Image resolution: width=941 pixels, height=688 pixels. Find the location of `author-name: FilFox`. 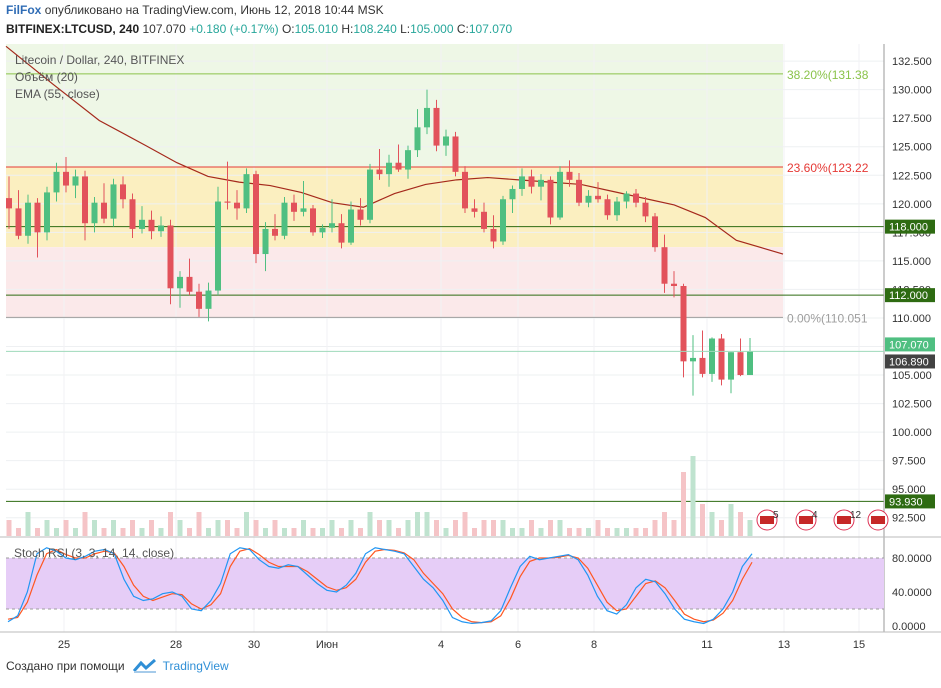

author-name: FilFox is located at coordinates (24, 10).